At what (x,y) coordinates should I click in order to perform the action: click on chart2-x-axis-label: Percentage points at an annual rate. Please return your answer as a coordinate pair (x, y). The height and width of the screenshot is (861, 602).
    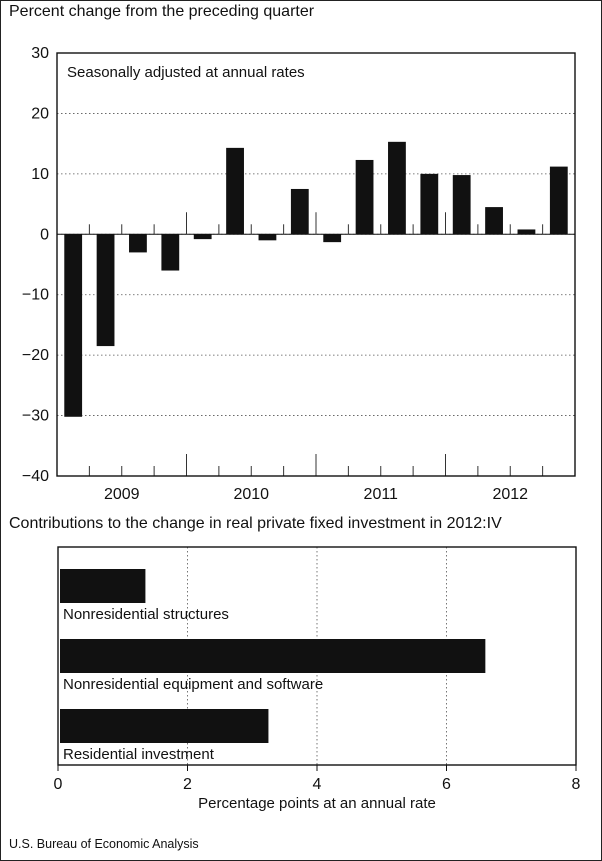
    Looking at the image, I should click on (317, 803).